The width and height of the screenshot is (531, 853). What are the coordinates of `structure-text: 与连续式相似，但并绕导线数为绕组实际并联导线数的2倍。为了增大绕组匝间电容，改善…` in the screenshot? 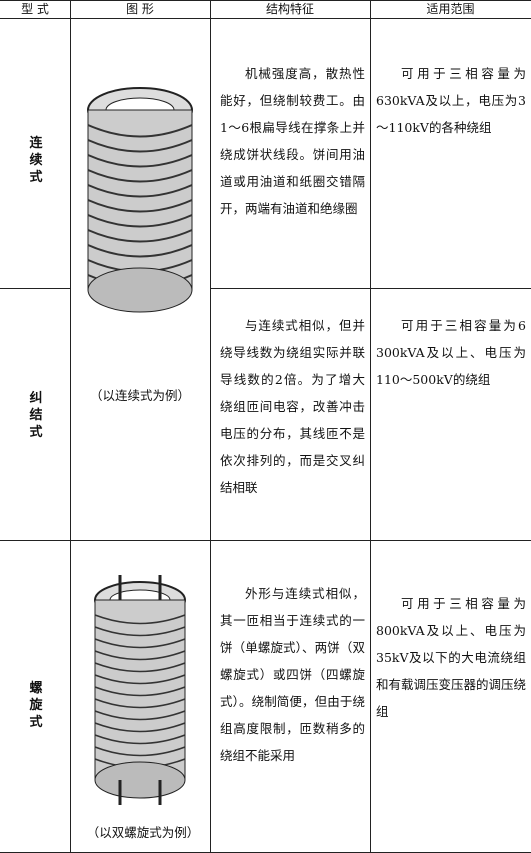 It's located at (292, 406).